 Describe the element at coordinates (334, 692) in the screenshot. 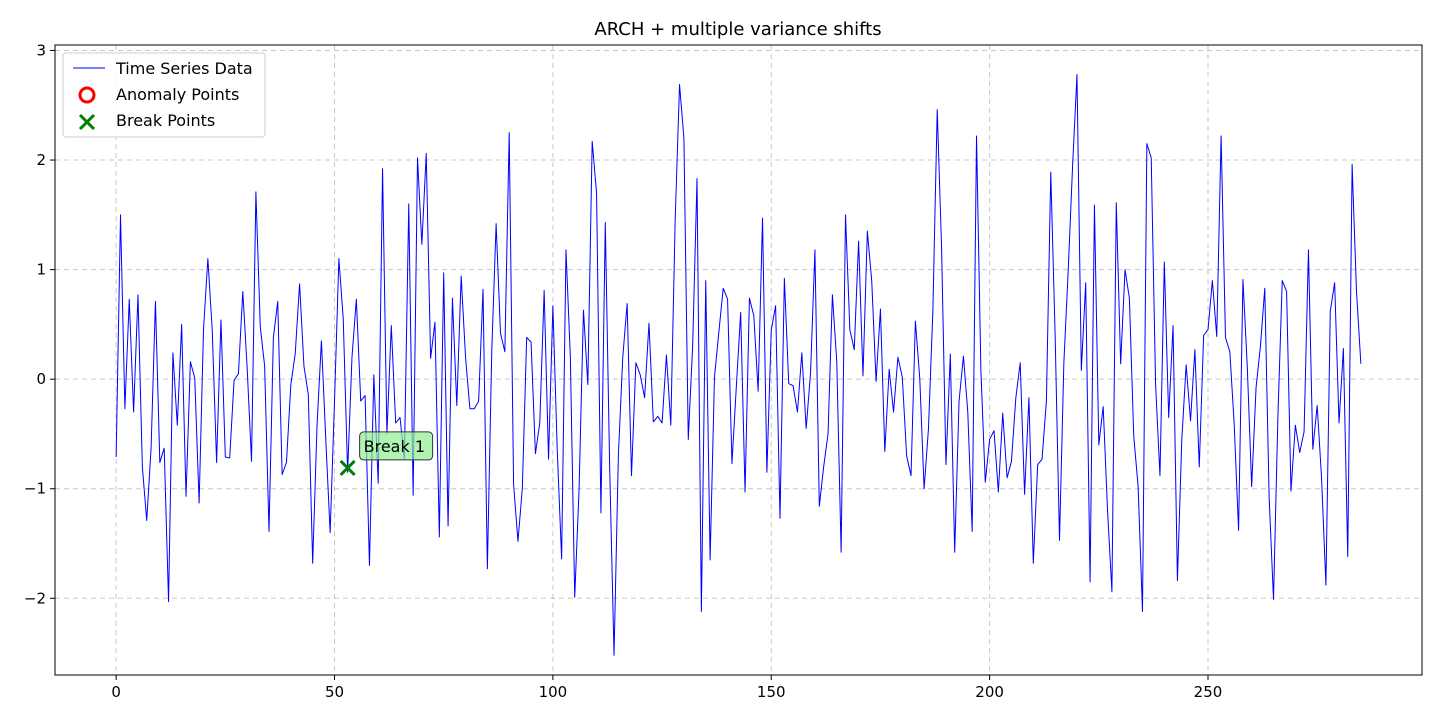

I see `x-tick-label: 50` at that location.